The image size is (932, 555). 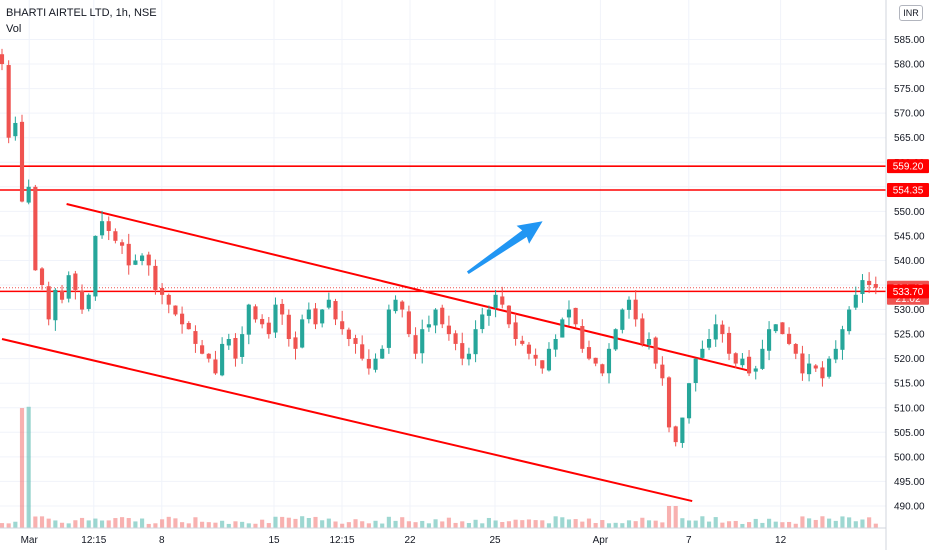 What do you see at coordinates (162, 540) in the screenshot?
I see `time-tick-label: 8` at bounding box center [162, 540].